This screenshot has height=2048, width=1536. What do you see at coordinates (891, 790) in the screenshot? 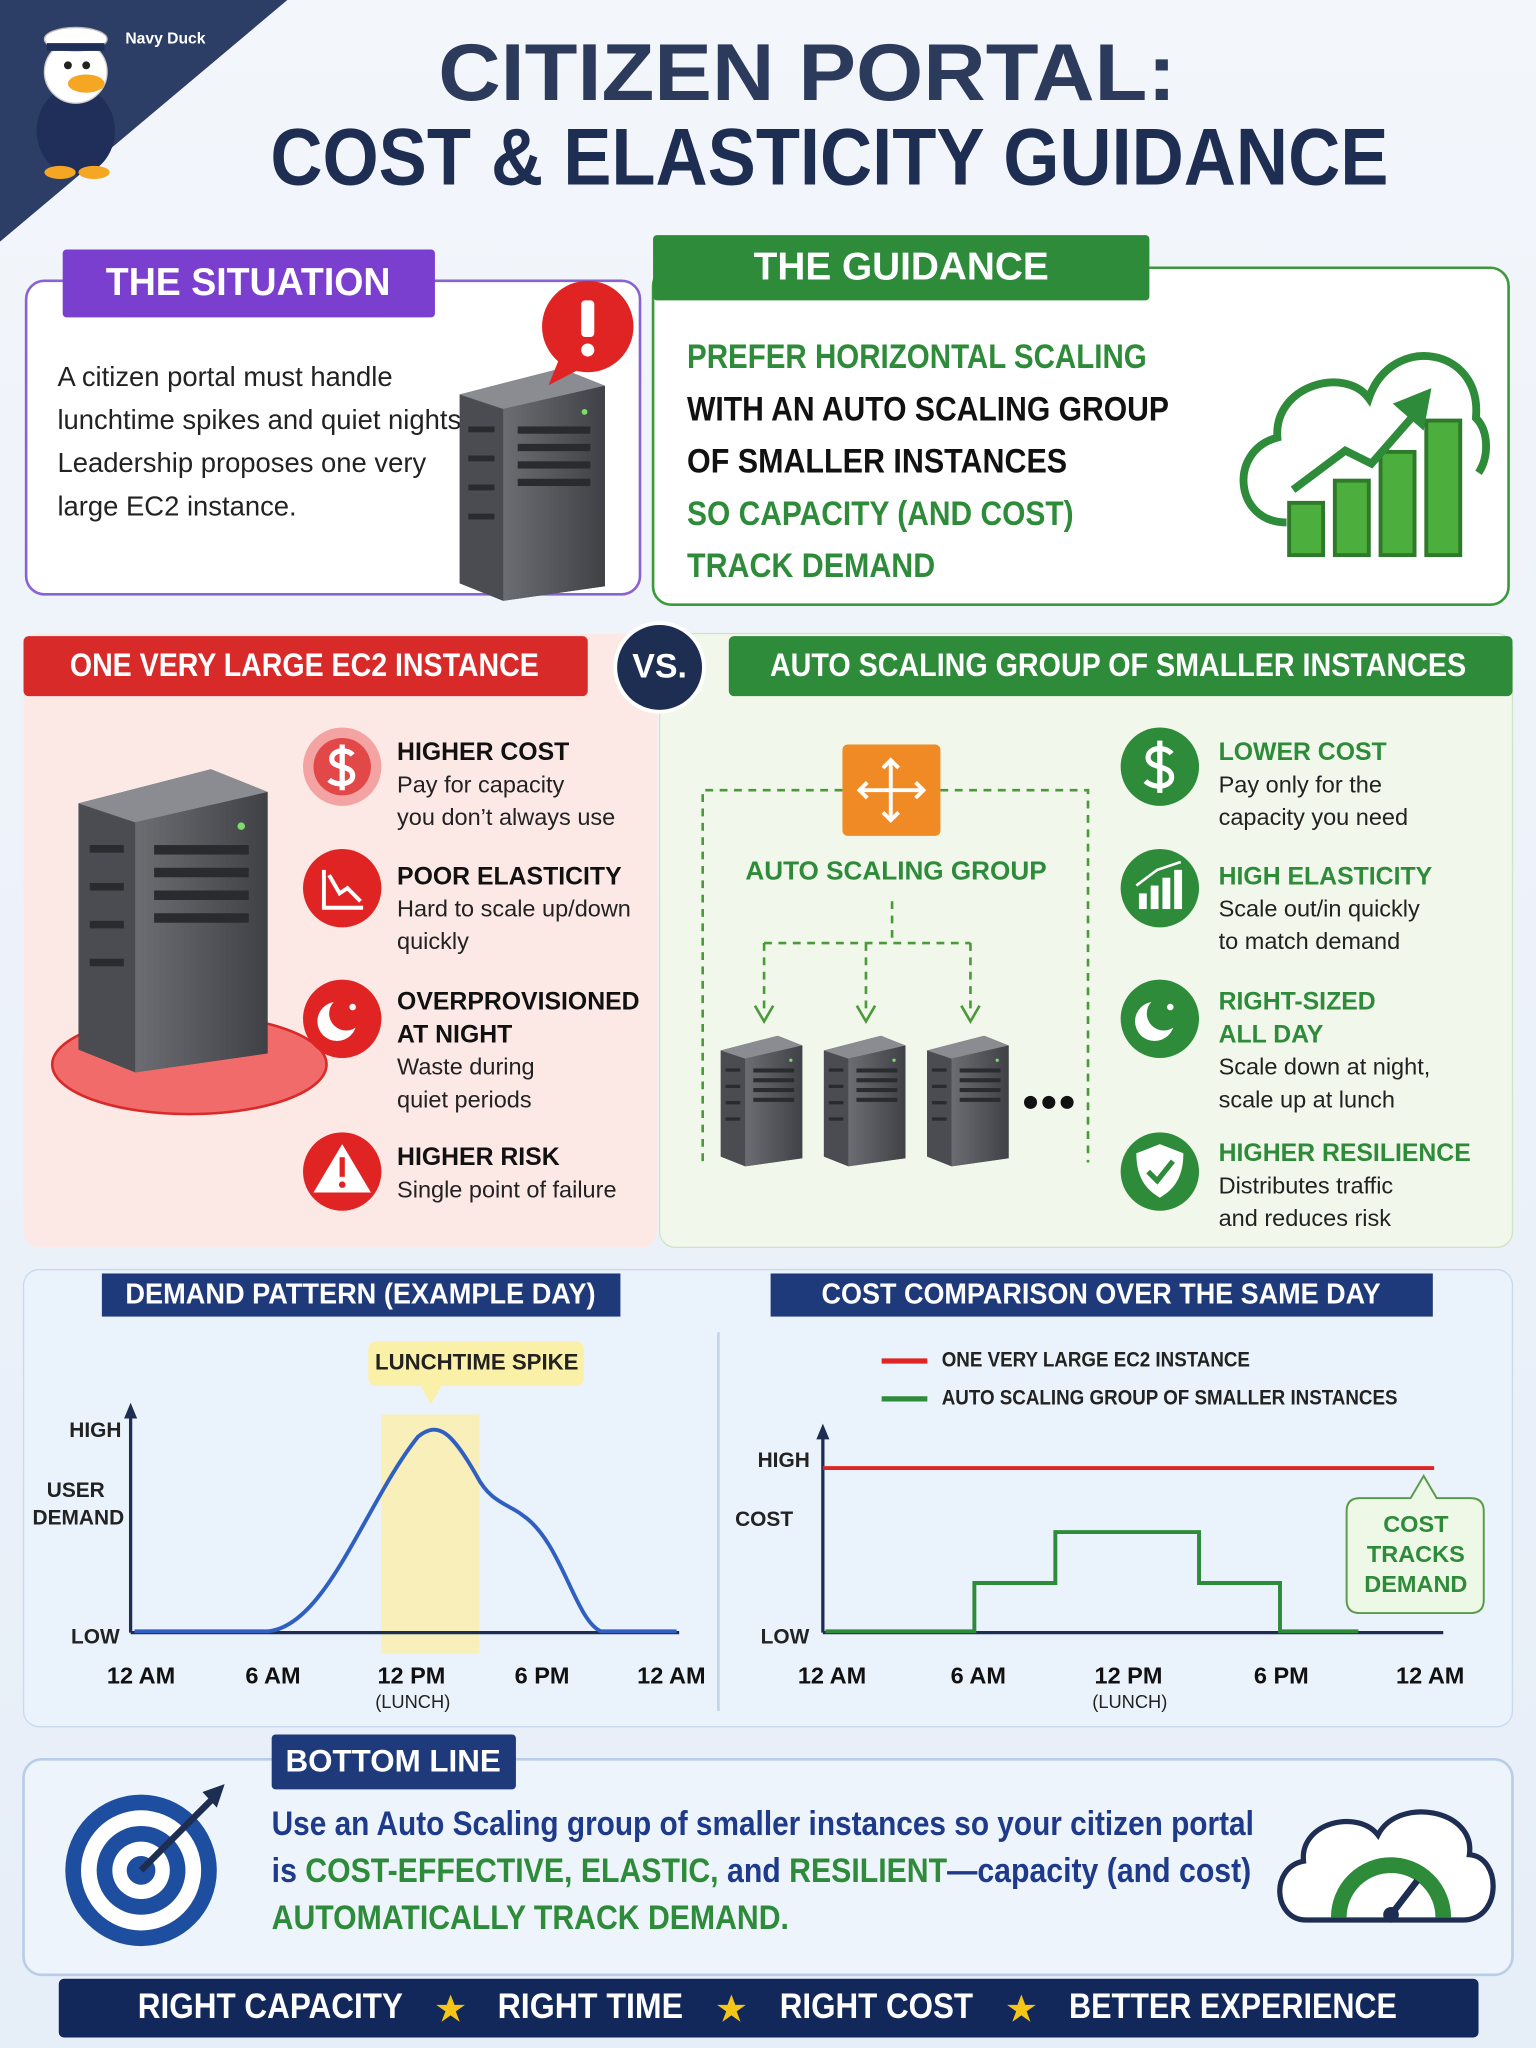
I see `asg-icon-arrows` at bounding box center [891, 790].